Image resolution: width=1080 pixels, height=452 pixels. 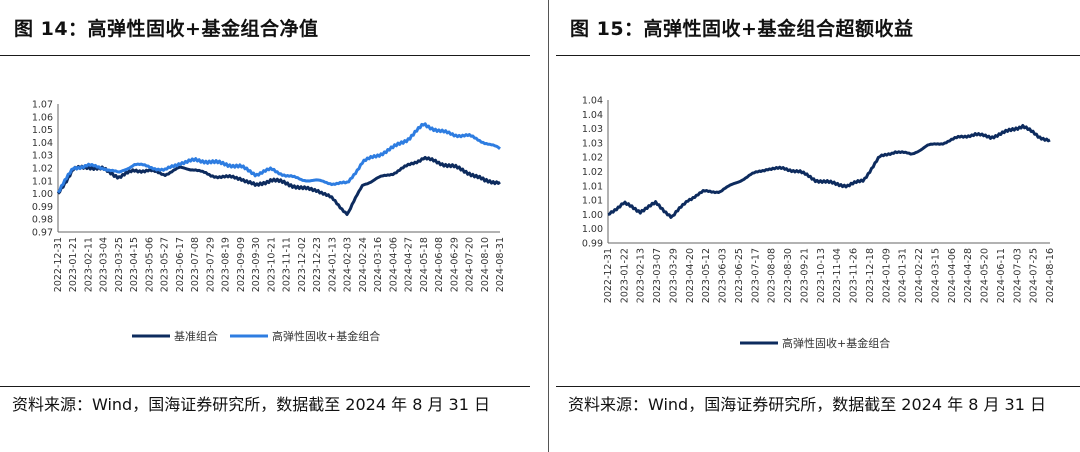 I want to click on x-tick-label: 2024-08-31, so click(x=500, y=264).